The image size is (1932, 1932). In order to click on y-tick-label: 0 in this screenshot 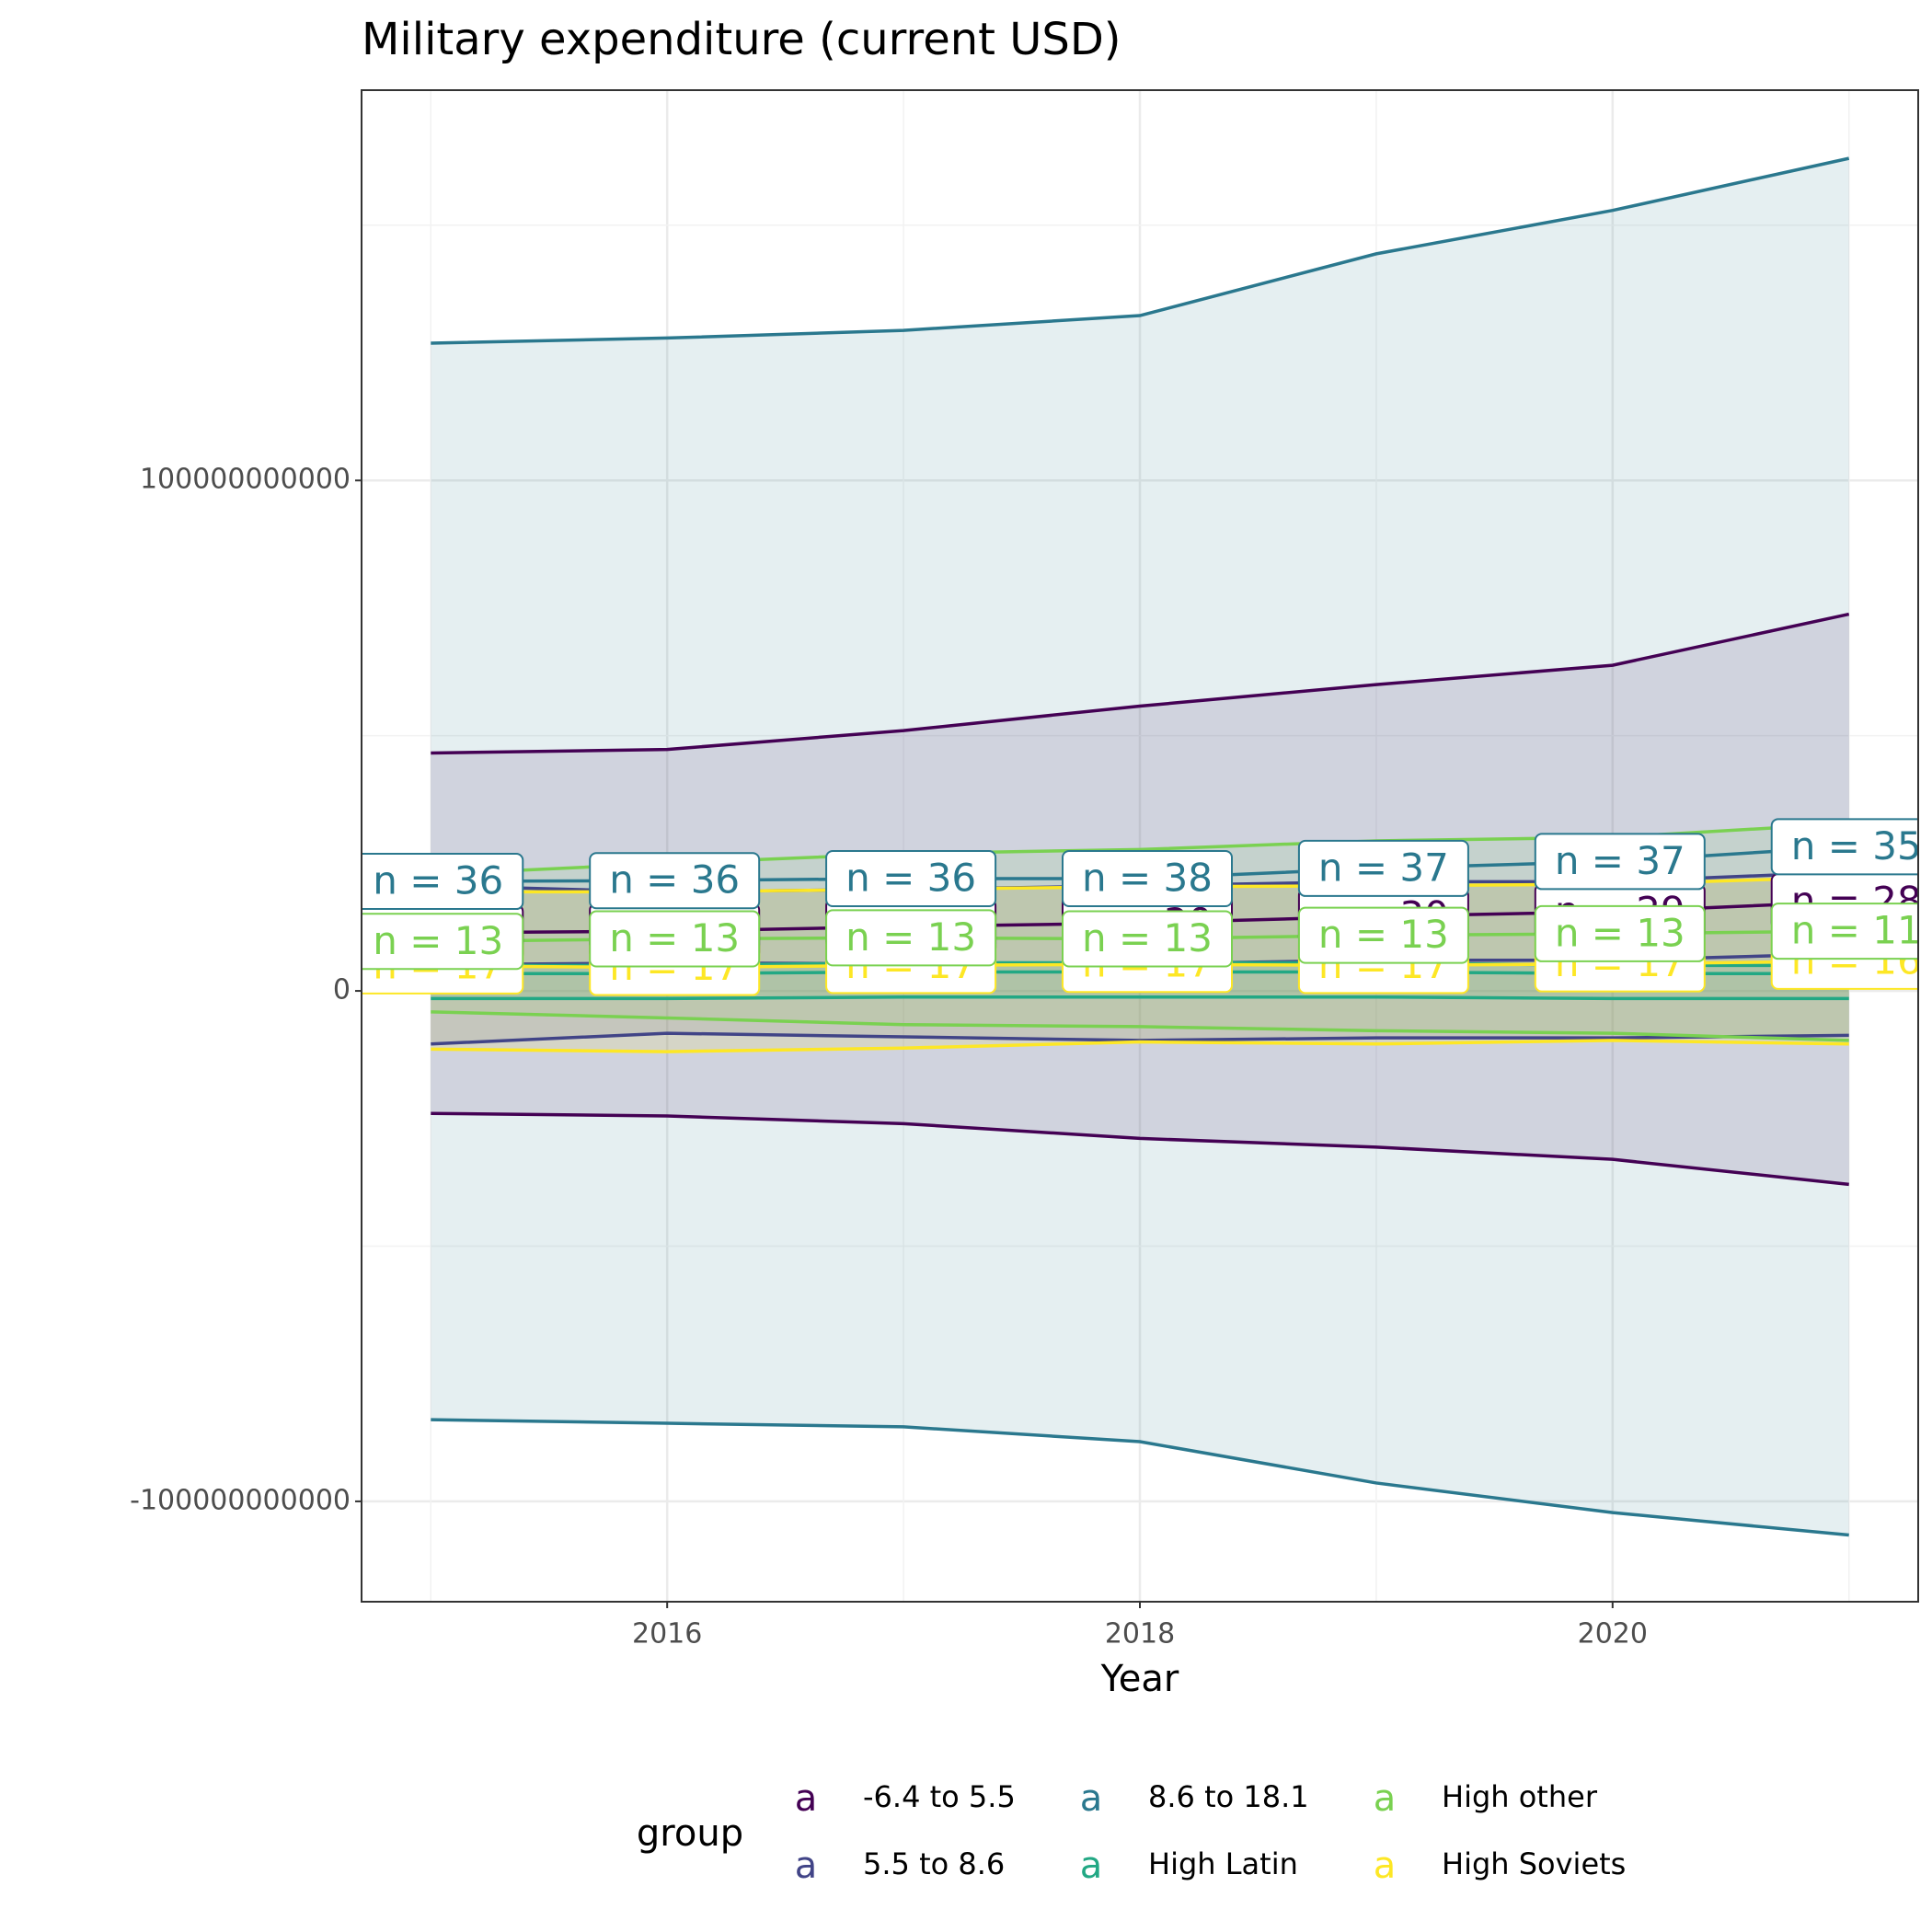, I will do `click(342, 990)`.